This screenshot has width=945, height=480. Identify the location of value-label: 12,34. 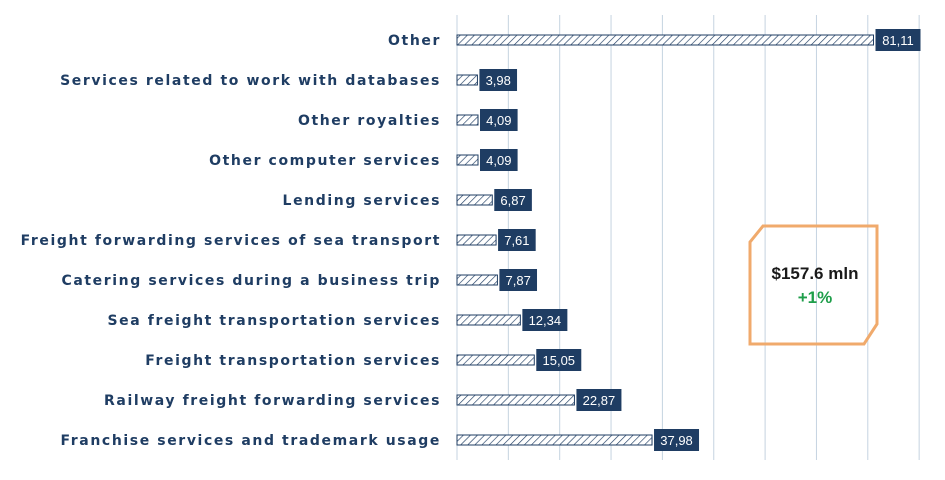
(545, 320).